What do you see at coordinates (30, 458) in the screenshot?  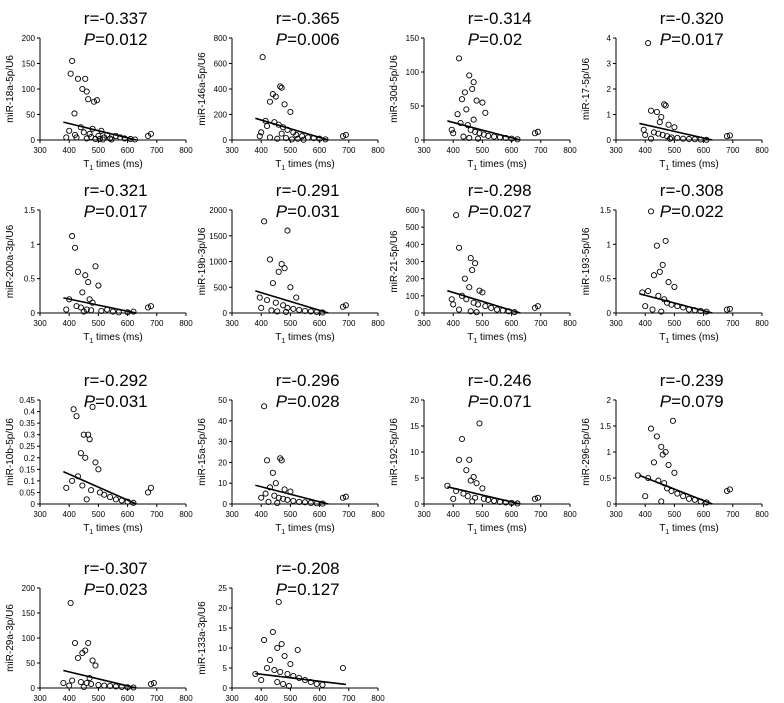 I see `y-tick-label: 0.2` at bounding box center [30, 458].